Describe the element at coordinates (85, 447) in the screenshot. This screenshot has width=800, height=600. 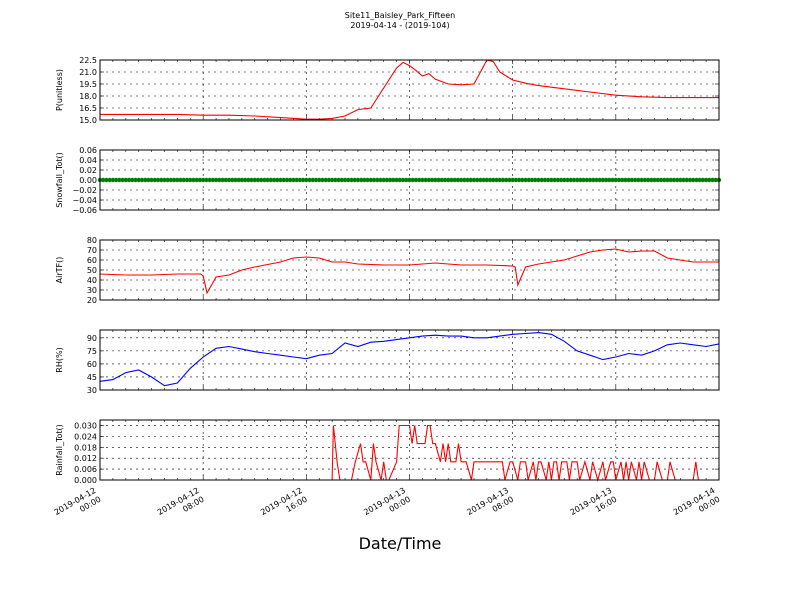
I see `y-tick-label: 0.018` at that location.